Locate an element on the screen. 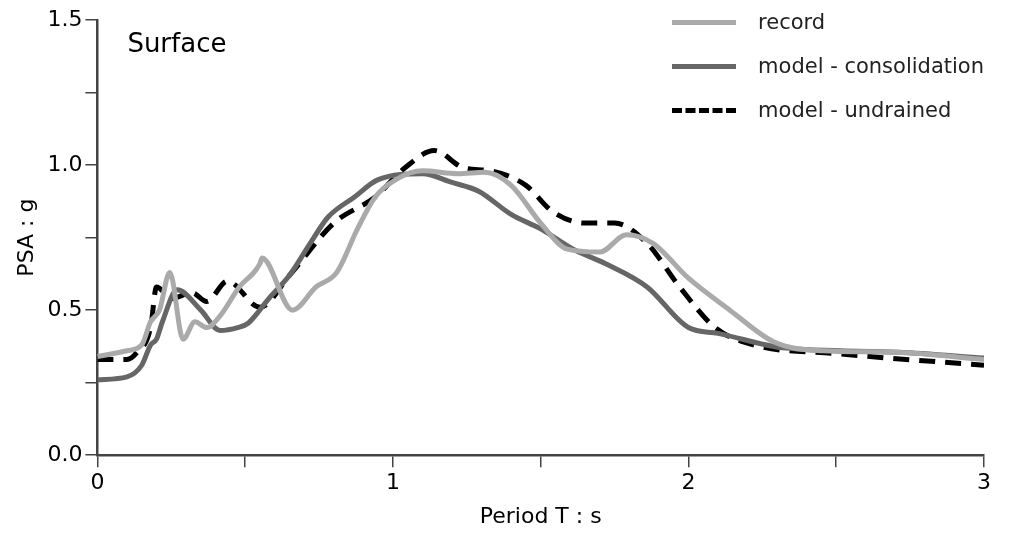 The width and height of the screenshot is (1029, 556). legend-label: record is located at coordinates (792, 22).